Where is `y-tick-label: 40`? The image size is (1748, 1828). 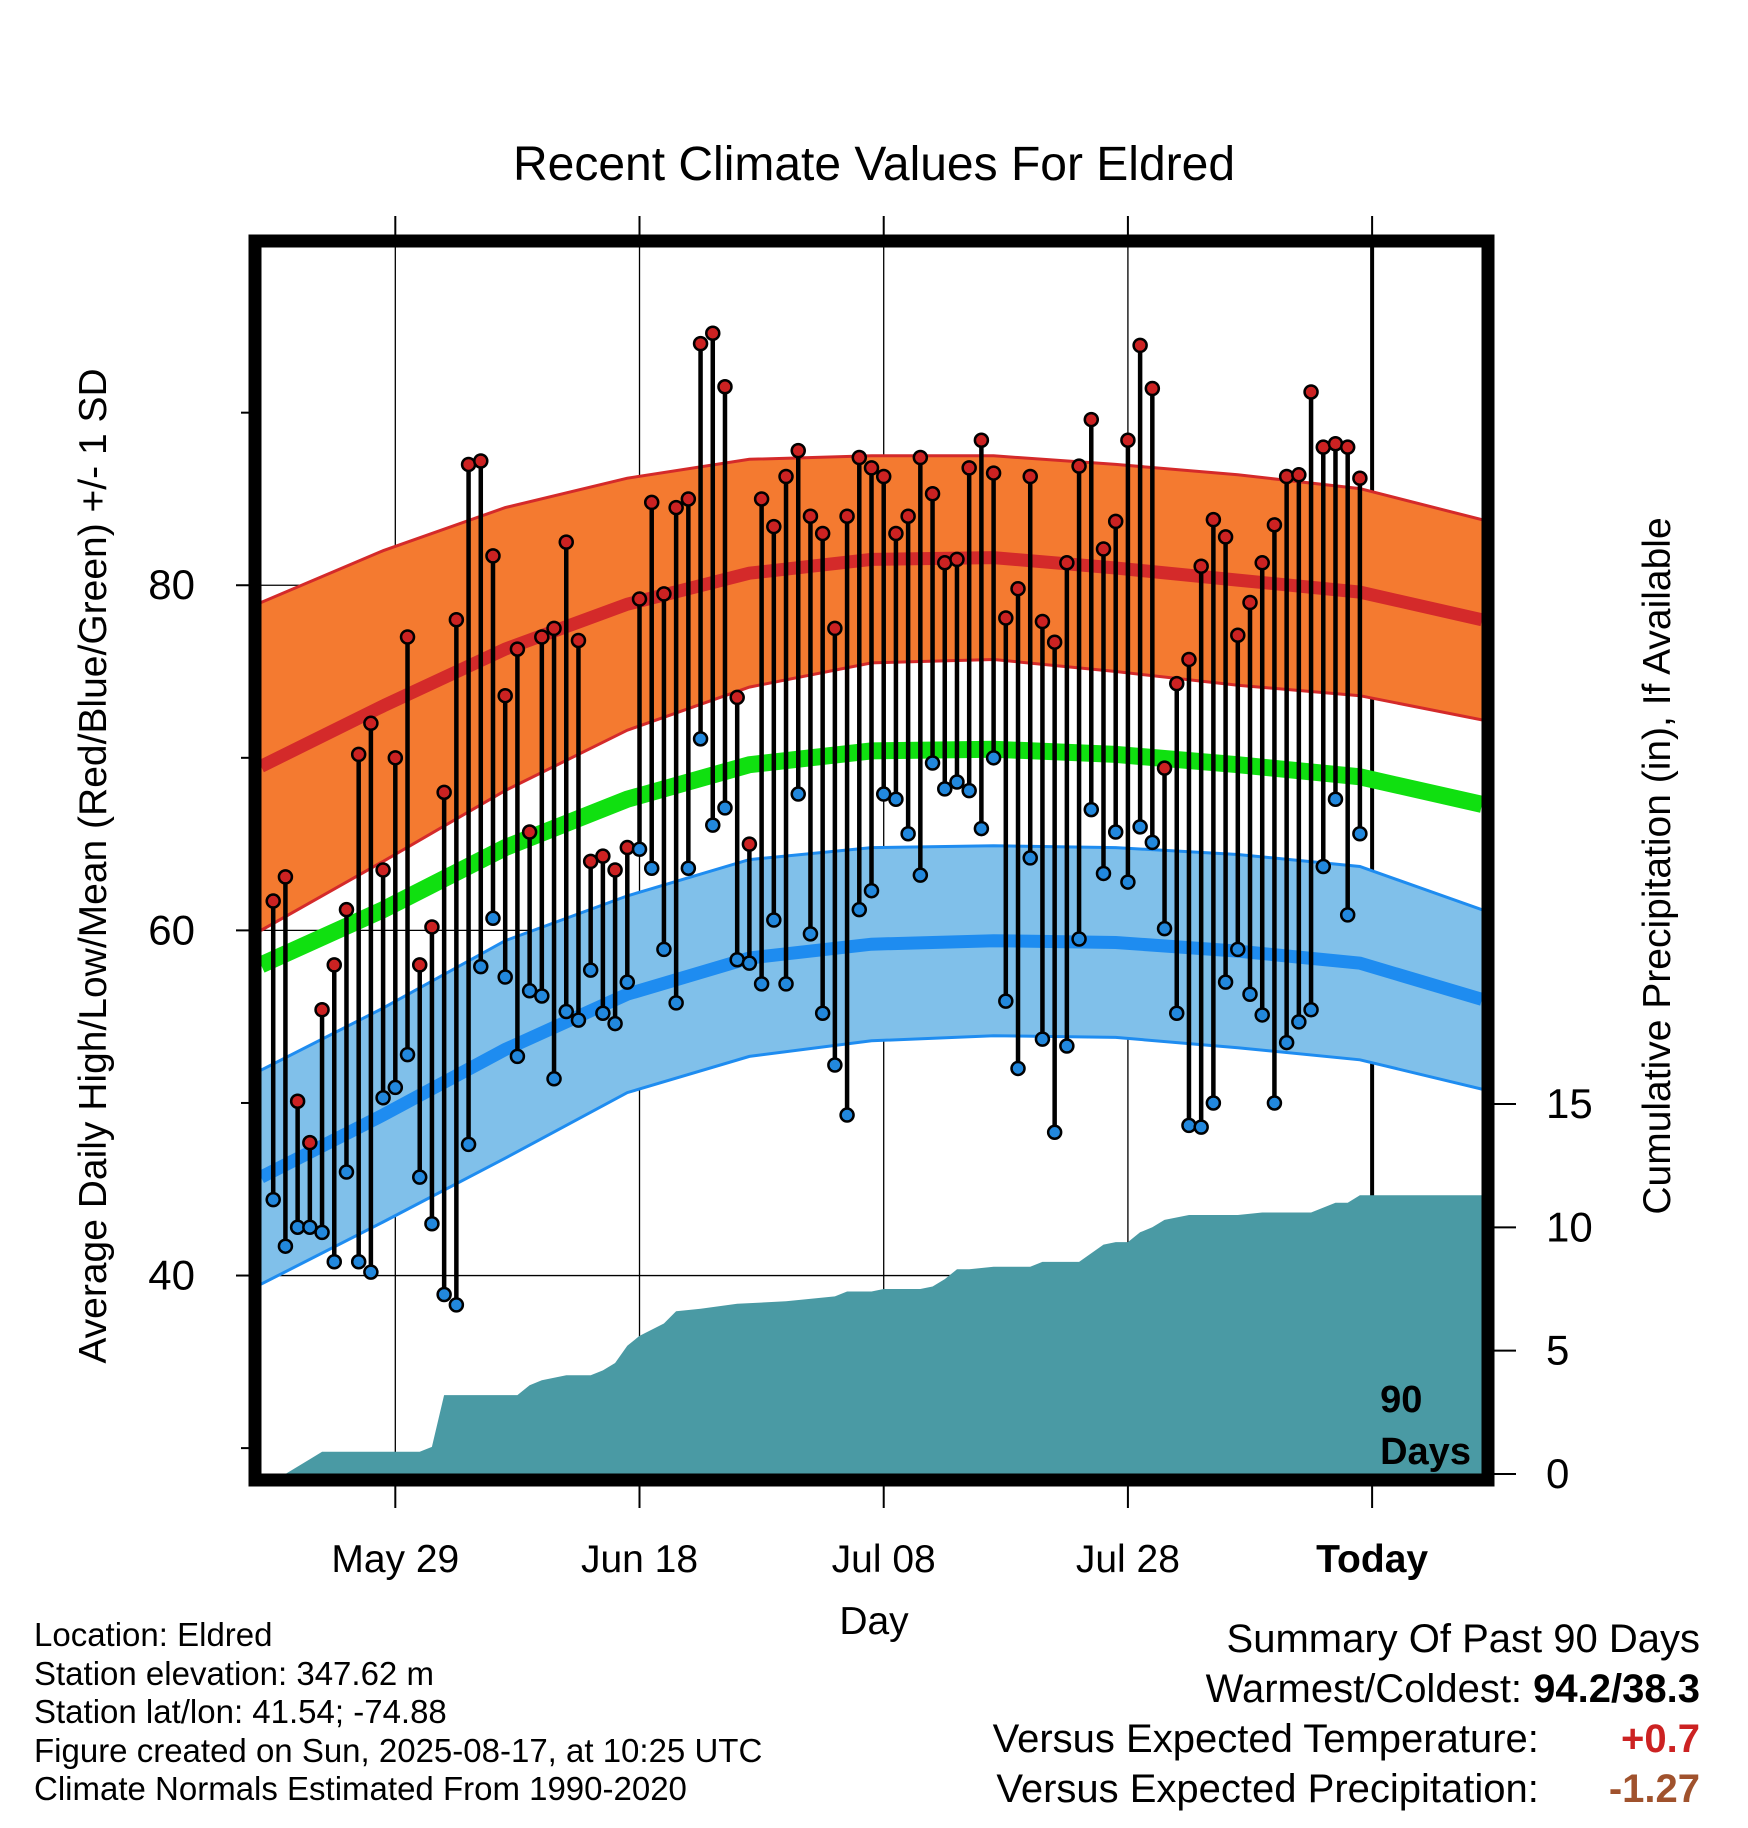
y-tick-label: 40 is located at coordinates (171, 1275).